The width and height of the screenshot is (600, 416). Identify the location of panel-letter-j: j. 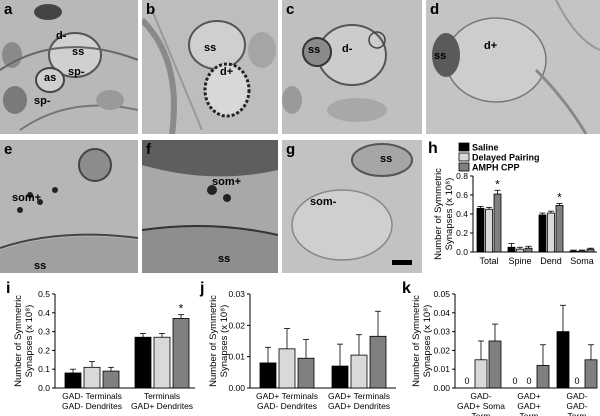
(202, 288).